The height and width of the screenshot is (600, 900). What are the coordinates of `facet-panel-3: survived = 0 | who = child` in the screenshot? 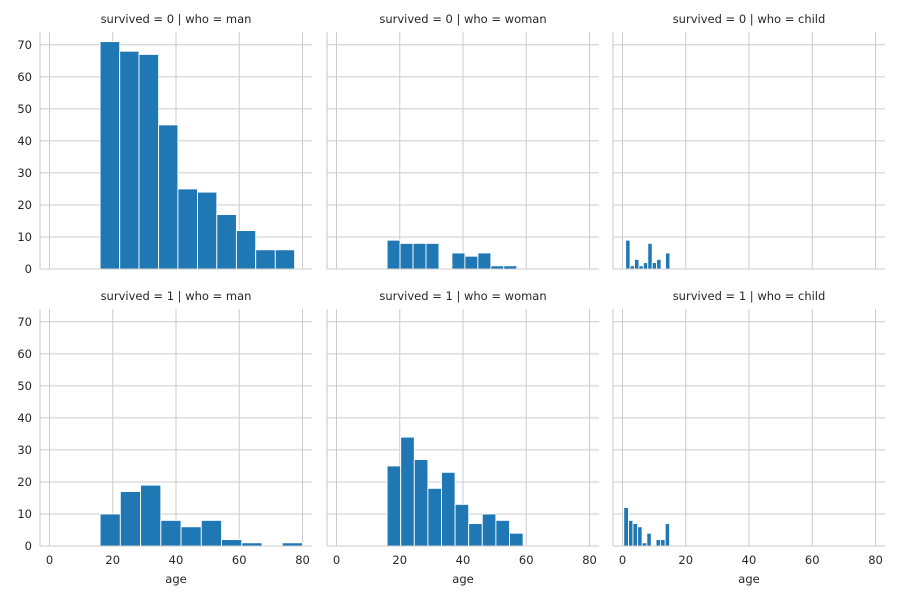 It's located at (748, 141).